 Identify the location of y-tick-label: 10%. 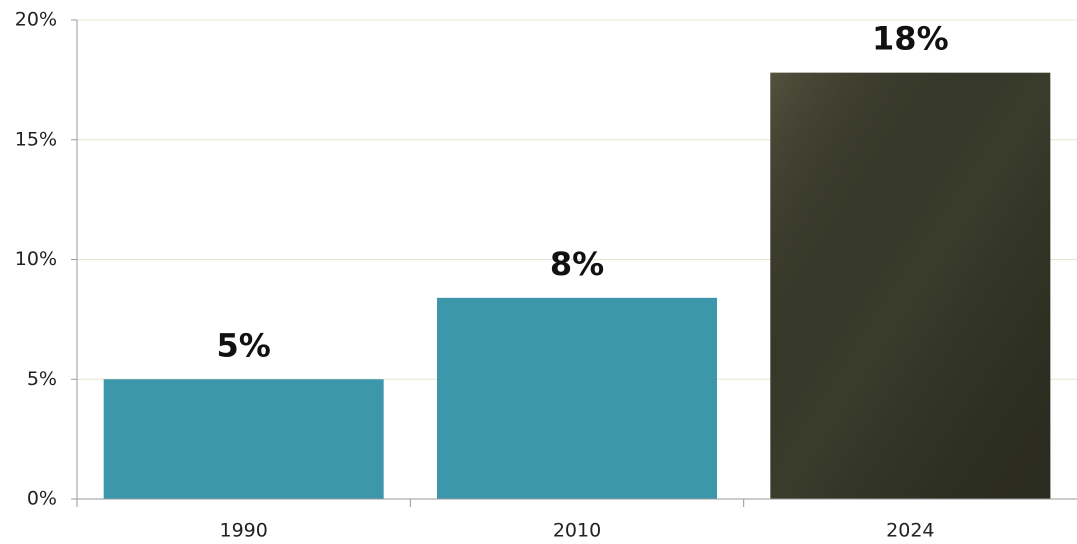
(36, 259).